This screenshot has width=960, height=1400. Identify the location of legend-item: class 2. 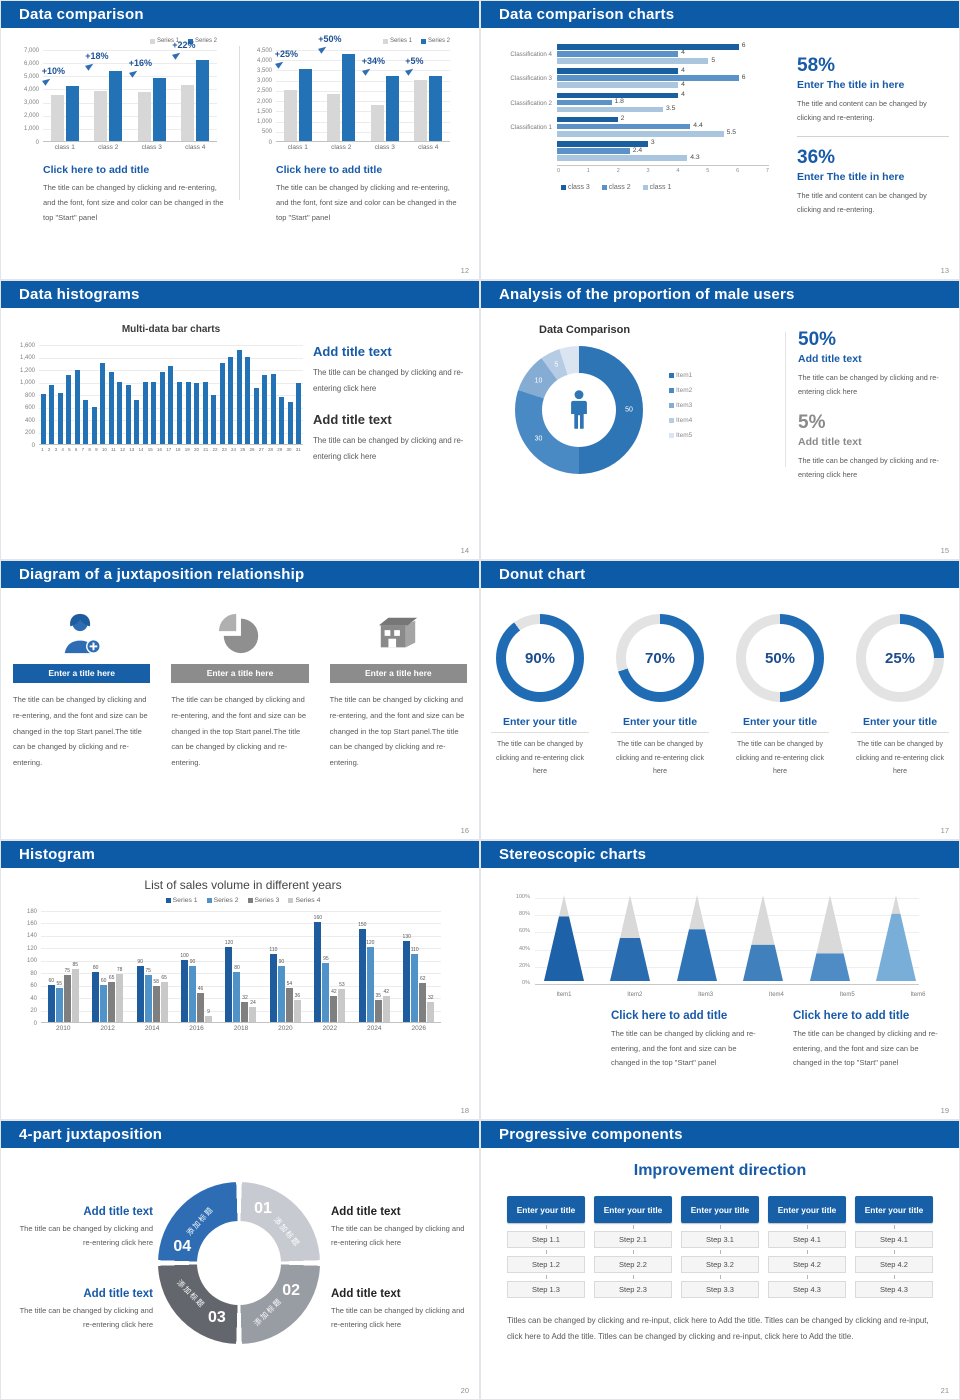
(616, 187).